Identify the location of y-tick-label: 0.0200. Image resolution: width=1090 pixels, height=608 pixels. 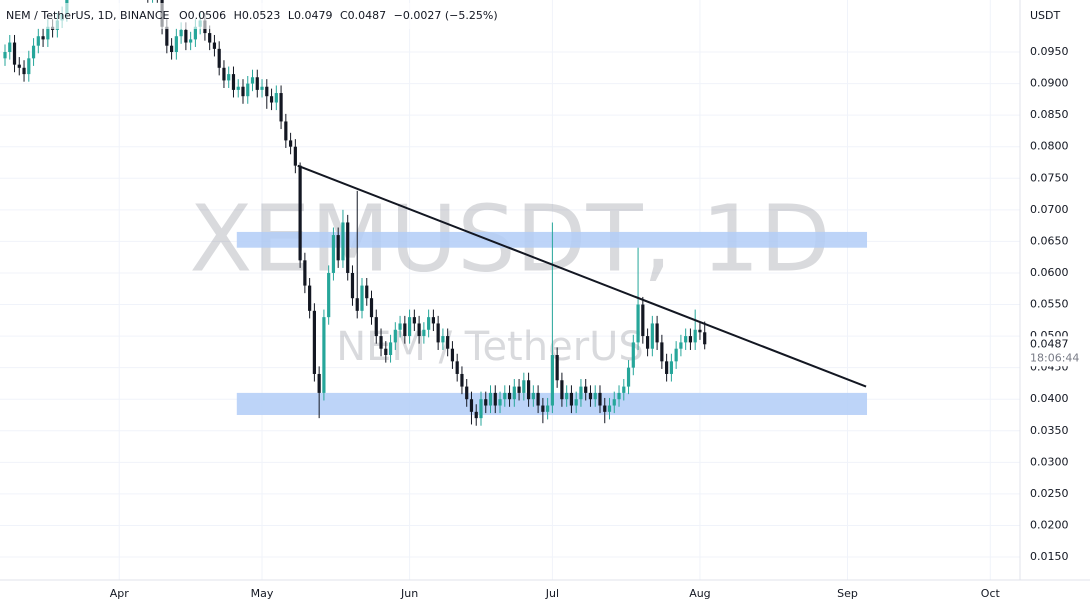
(1049, 524).